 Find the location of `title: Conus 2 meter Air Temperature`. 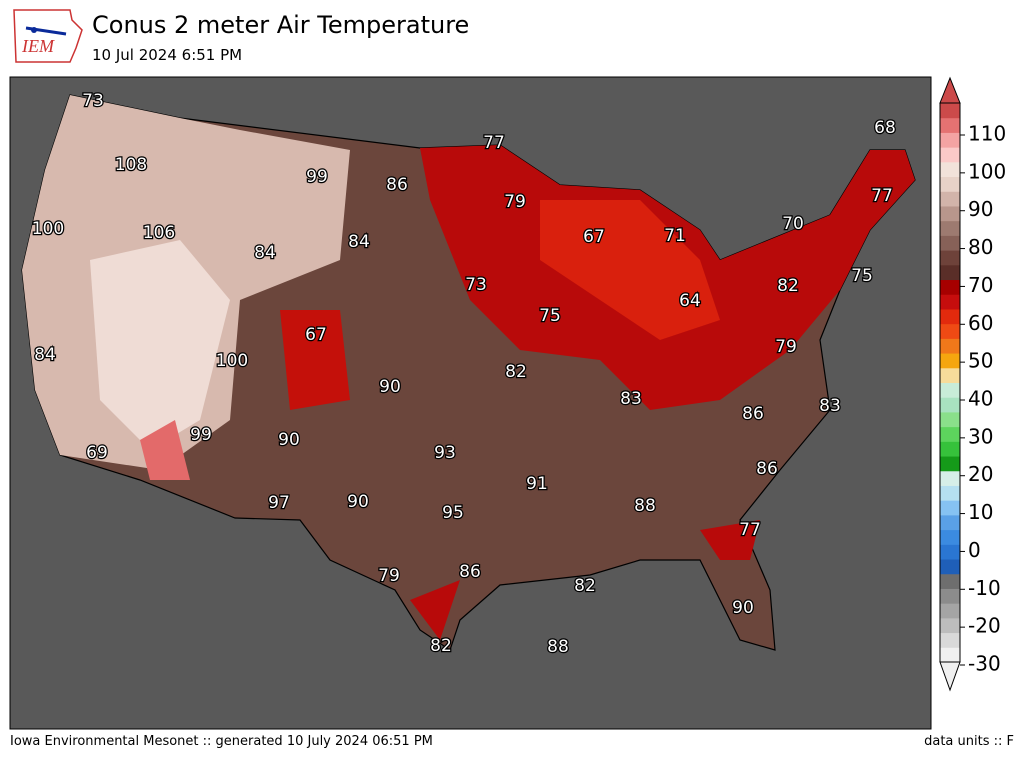

title: Conus 2 meter Air Temperature is located at coordinates (280, 25).